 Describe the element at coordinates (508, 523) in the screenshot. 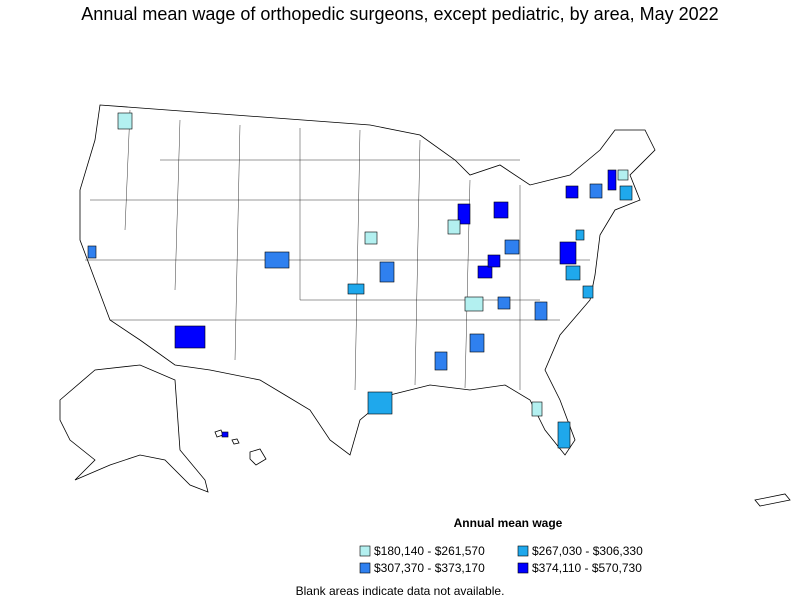

I see `legend-title: Annual mean wage` at that location.